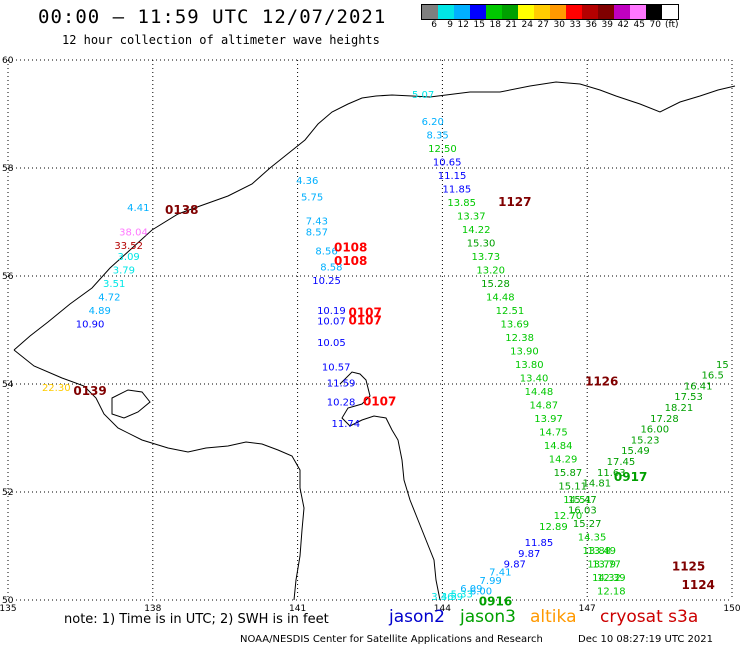 Image resolution: width=740 pixels, height=650 pixels. I want to click on swh-value: 11.63, so click(611, 473).